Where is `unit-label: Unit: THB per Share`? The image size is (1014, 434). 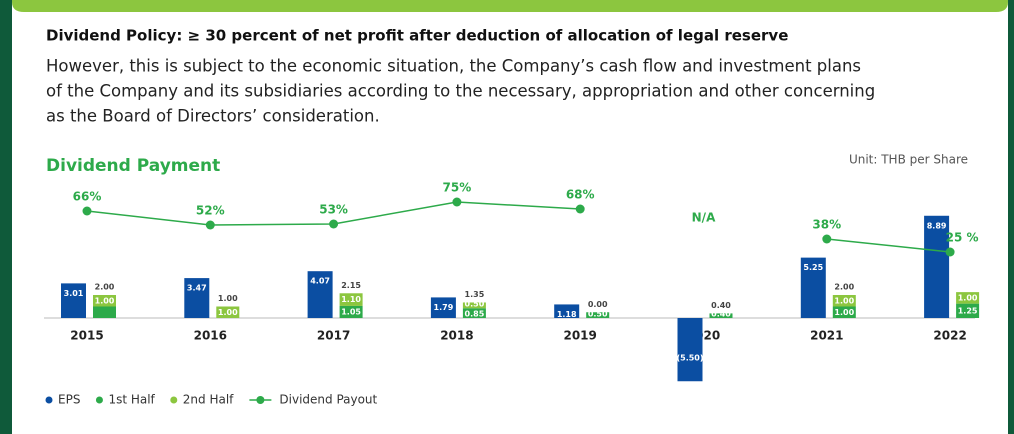
unit-label: Unit: THB per Share is located at coordinates (908, 160).